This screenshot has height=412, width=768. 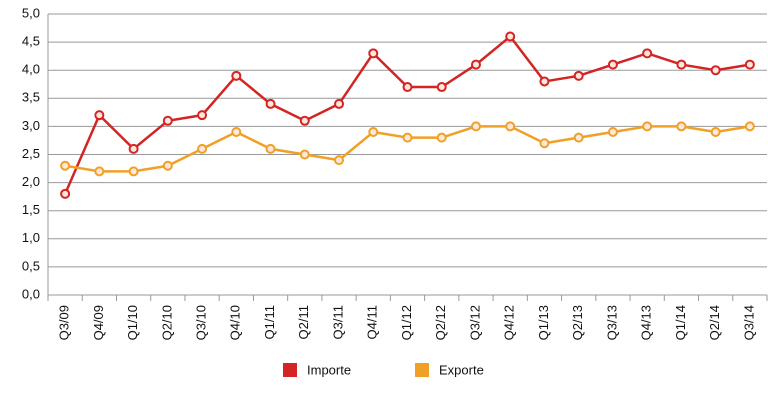 I want to click on y-tick-label: 2,0, so click(x=31, y=181).